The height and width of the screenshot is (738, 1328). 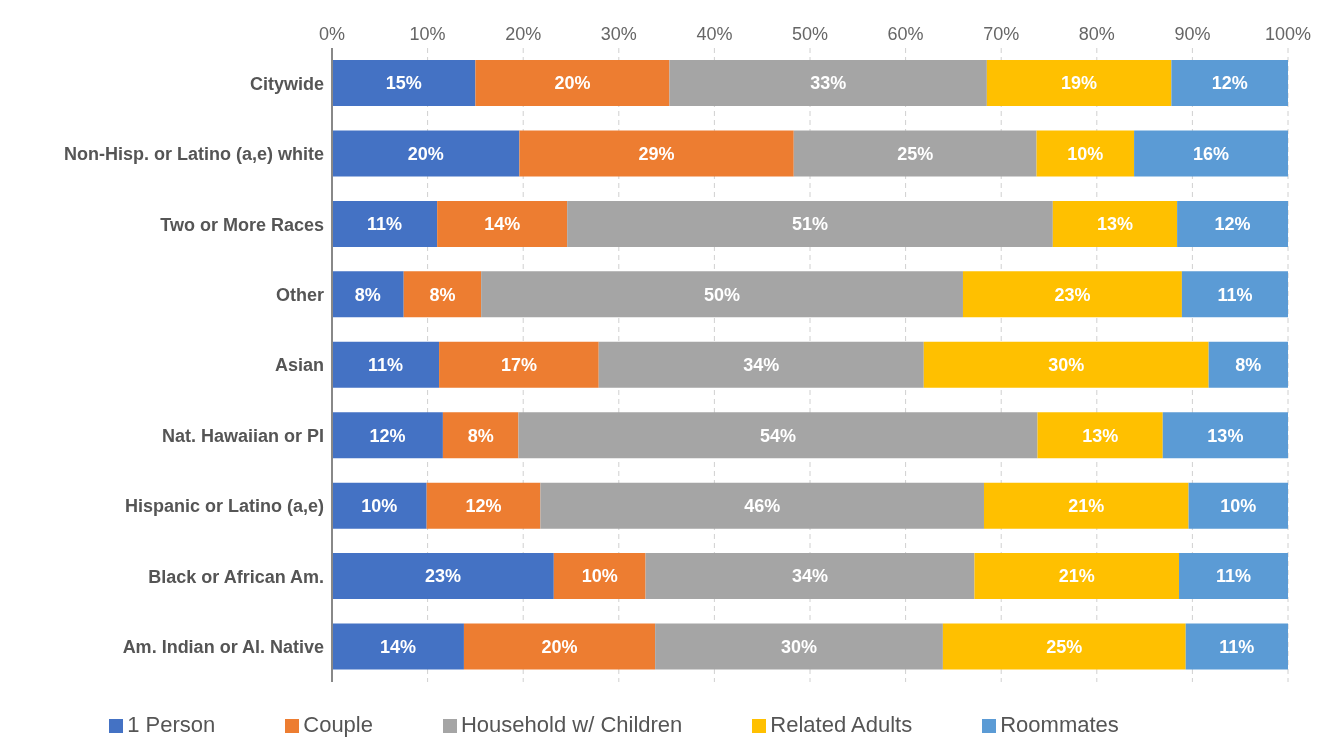 What do you see at coordinates (338, 724) in the screenshot?
I see `legend-label: Couple` at bounding box center [338, 724].